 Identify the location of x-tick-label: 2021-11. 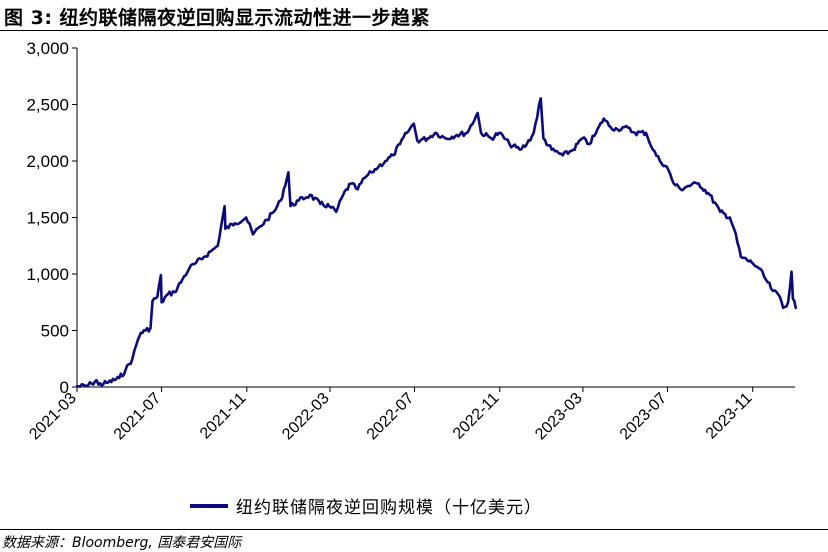
(223, 416).